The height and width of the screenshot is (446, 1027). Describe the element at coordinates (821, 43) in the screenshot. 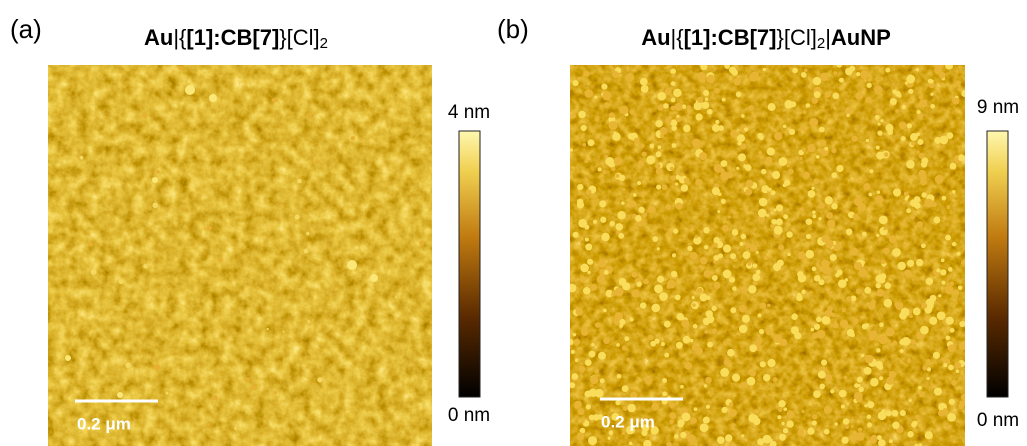

I see `title-part: 2` at that location.